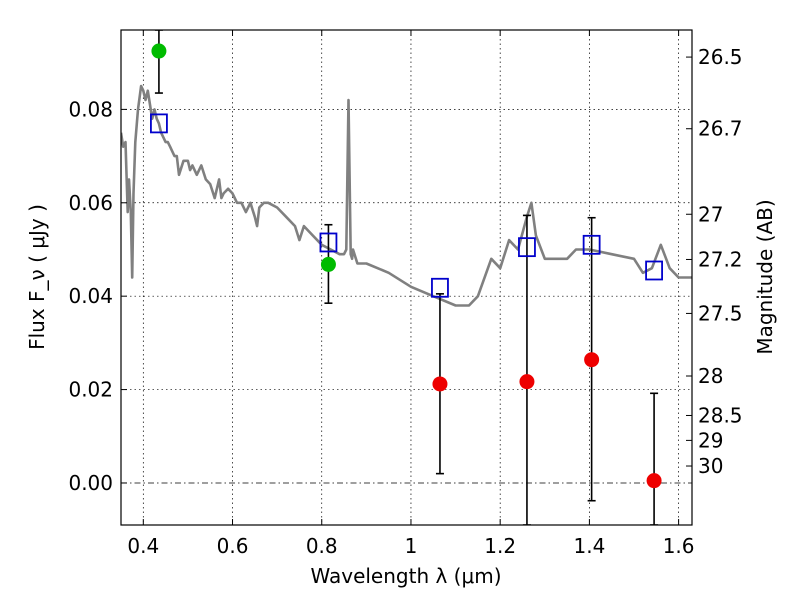  What do you see at coordinates (710, 214) in the screenshot?
I see `right-tick-label: 27` at bounding box center [710, 214].